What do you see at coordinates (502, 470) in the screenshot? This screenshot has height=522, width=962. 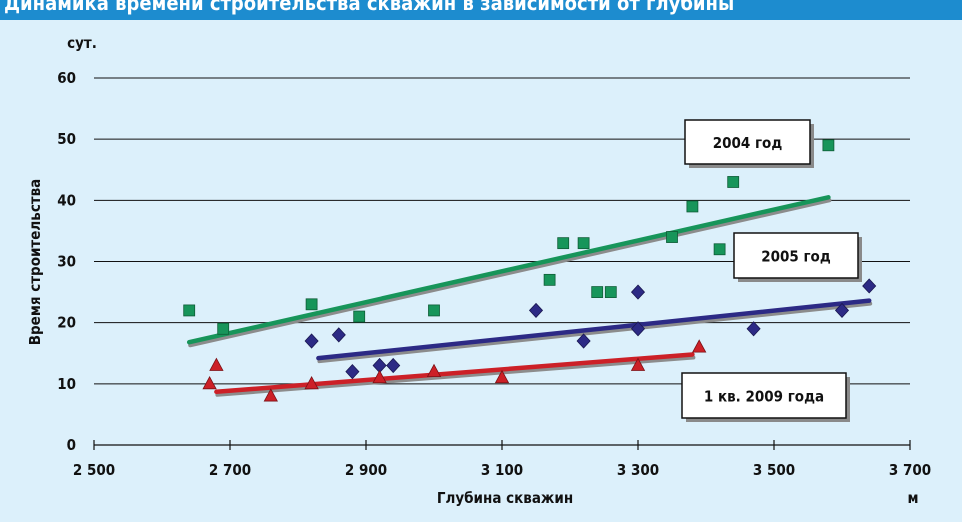 I see `x-tick-label: 3 100` at bounding box center [502, 470].